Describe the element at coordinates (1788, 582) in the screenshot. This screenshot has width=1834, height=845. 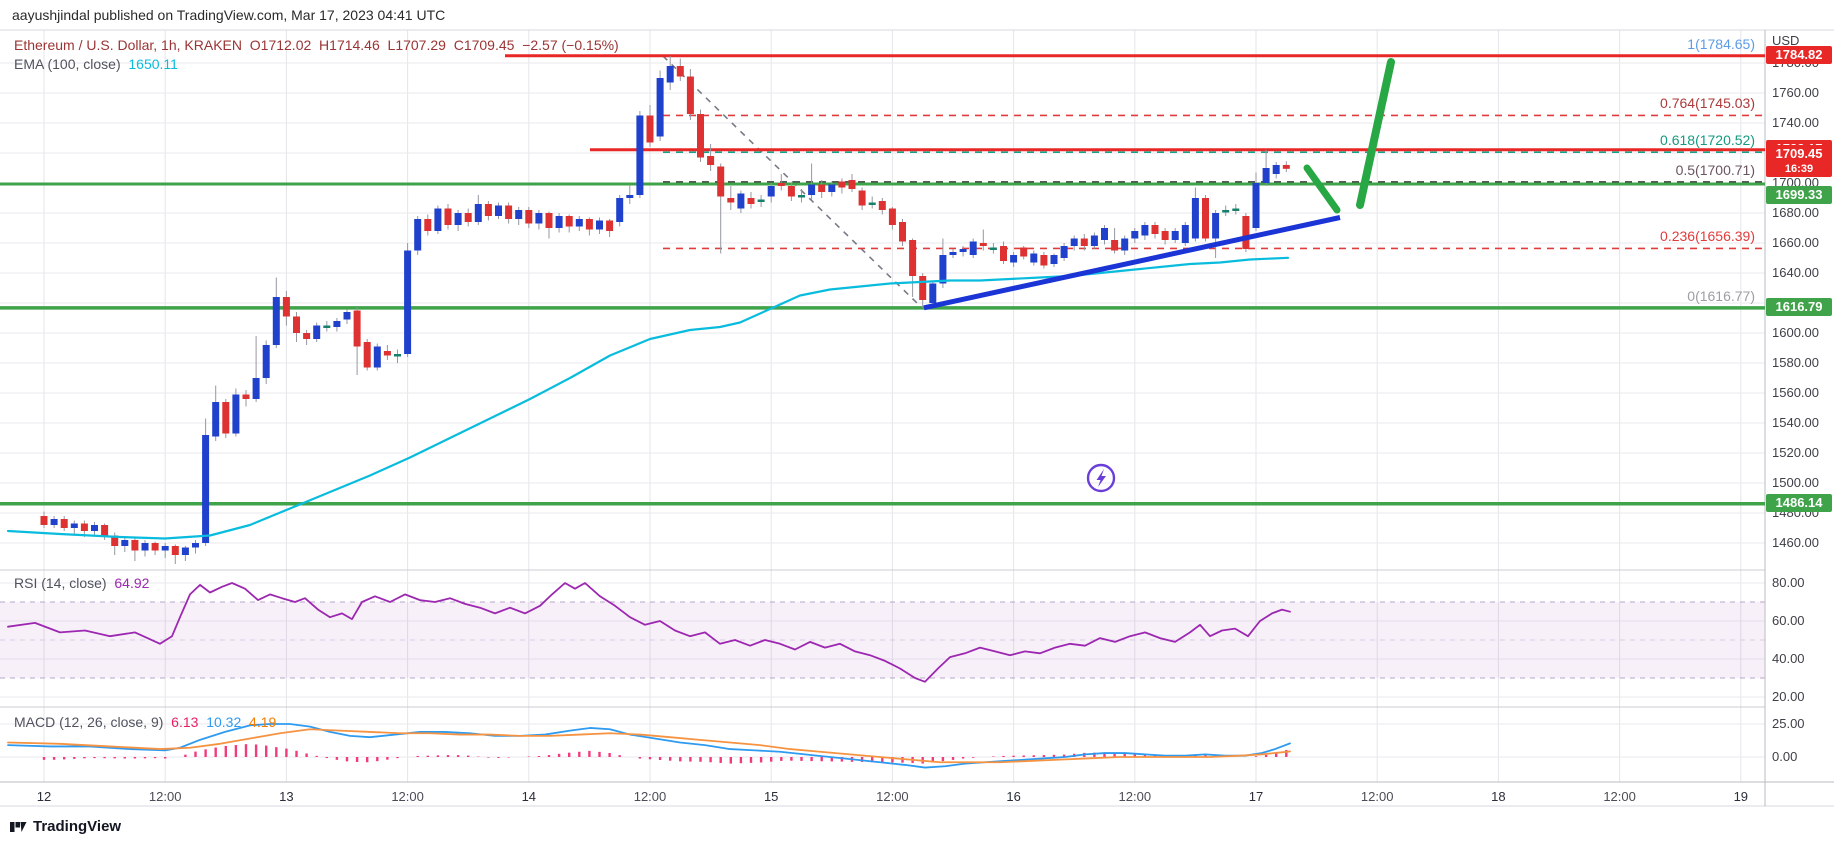
I see `rsi-tick-label: 80.00` at that location.